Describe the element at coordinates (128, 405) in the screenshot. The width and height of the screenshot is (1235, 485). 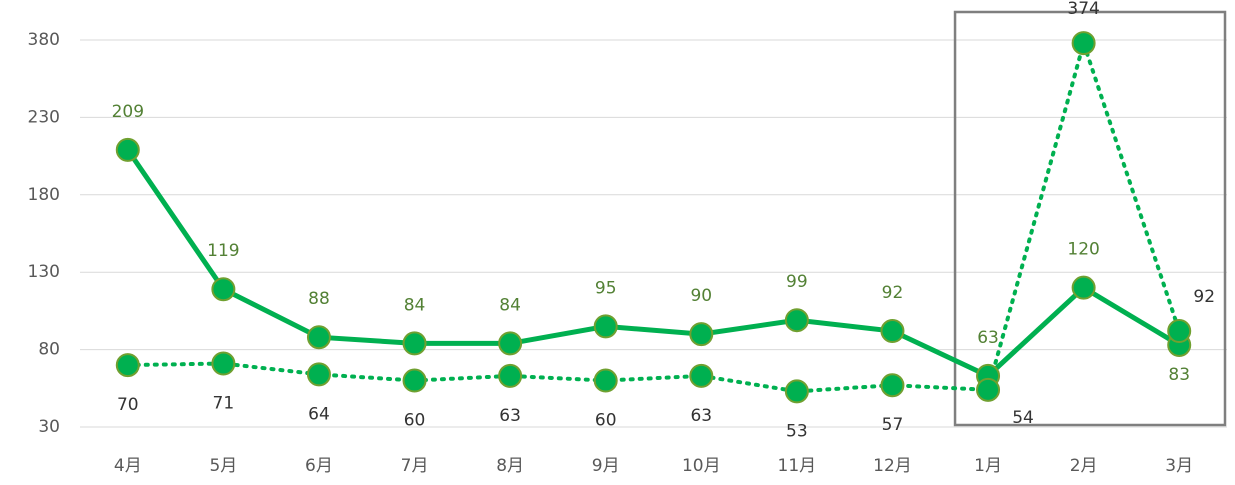
I see `data-label: 70` at that location.